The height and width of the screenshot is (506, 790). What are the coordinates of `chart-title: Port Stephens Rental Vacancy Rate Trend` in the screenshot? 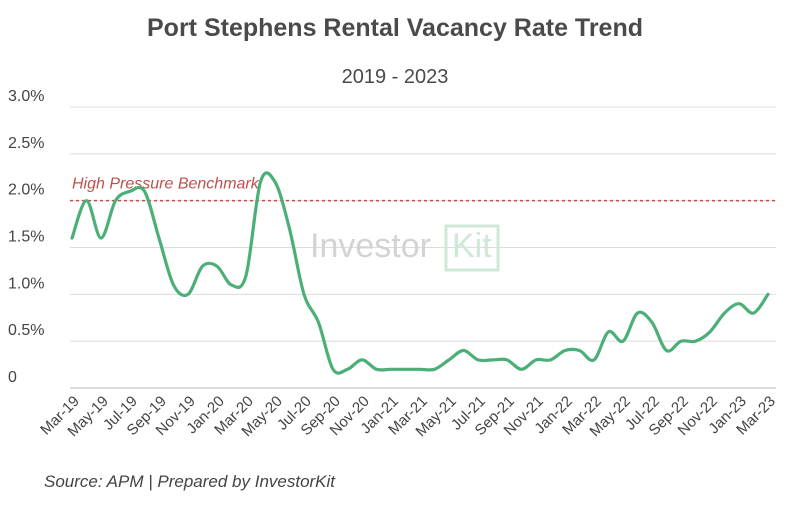 It's located at (395, 28).